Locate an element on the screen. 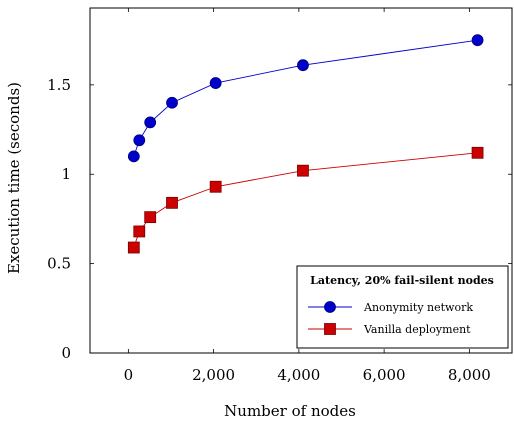 The width and height of the screenshot is (514, 424). y-axis-label: Execution time (seconds) is located at coordinates (14, 178).